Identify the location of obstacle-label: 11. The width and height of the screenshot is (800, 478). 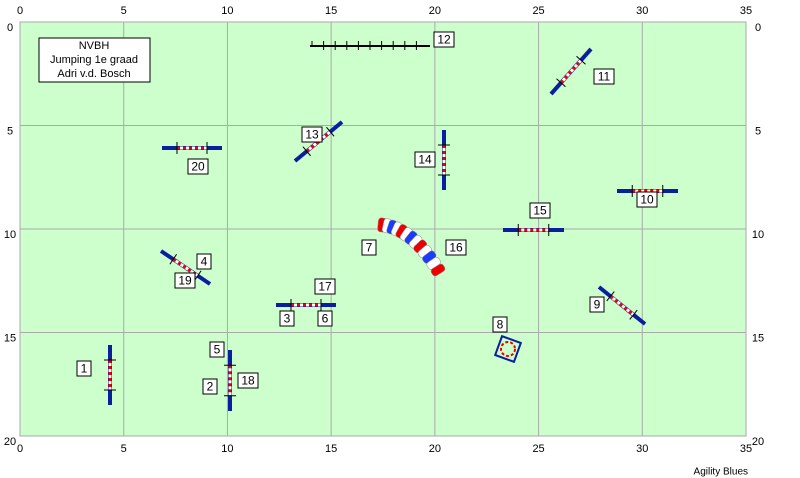
(604, 77).